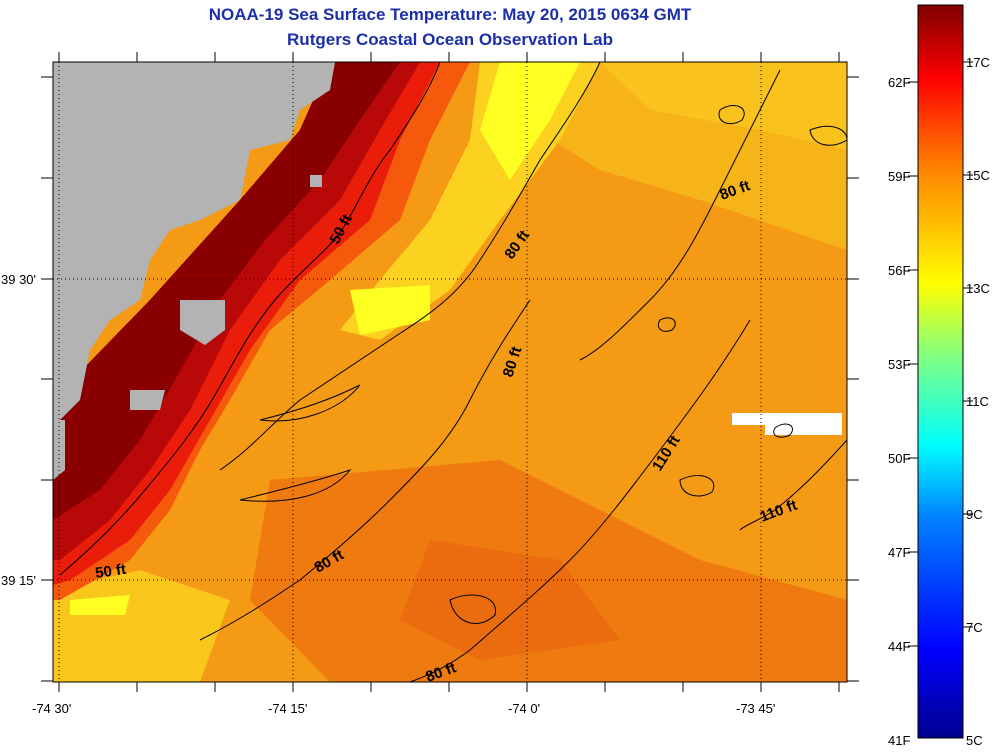 The height and width of the screenshot is (754, 992). What do you see at coordinates (755, 708) in the screenshot?
I see `x-tick-label-4: -73 45'` at bounding box center [755, 708].